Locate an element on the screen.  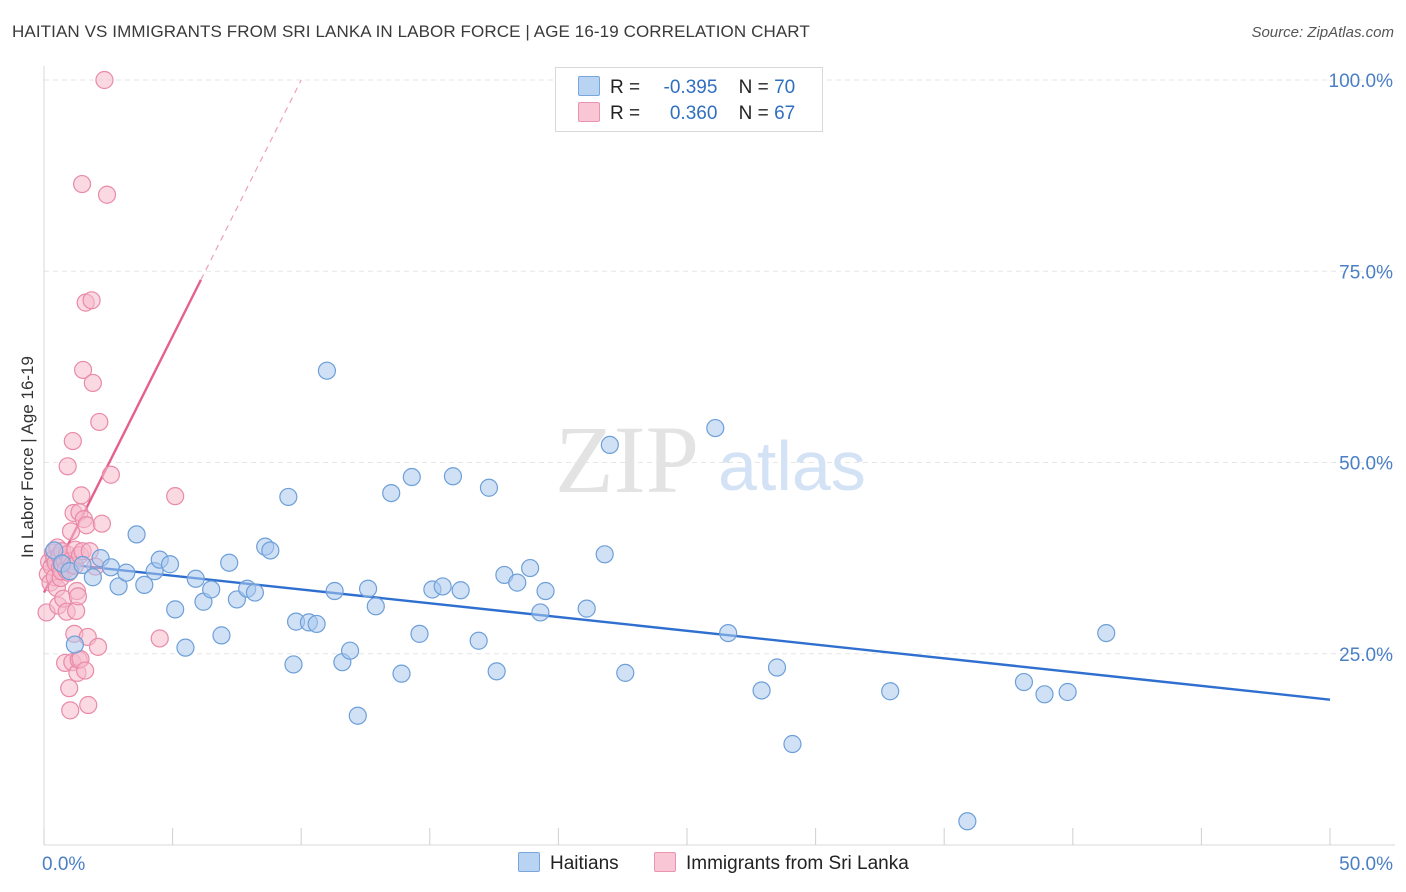
trend-line-extension is located at coordinates (251, 180).